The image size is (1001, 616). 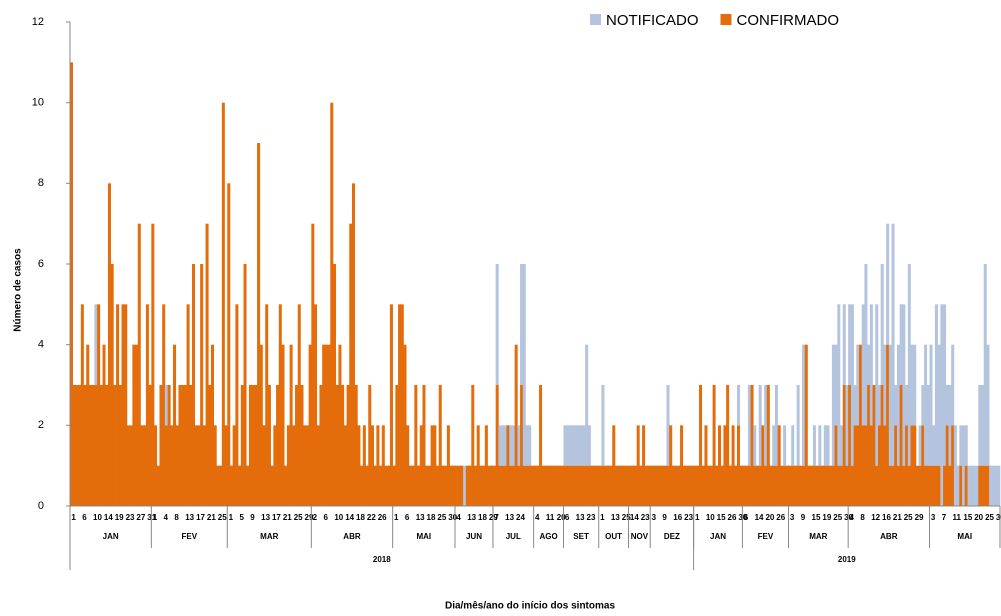 I want to click on month-label: JAN, so click(x=111, y=536).